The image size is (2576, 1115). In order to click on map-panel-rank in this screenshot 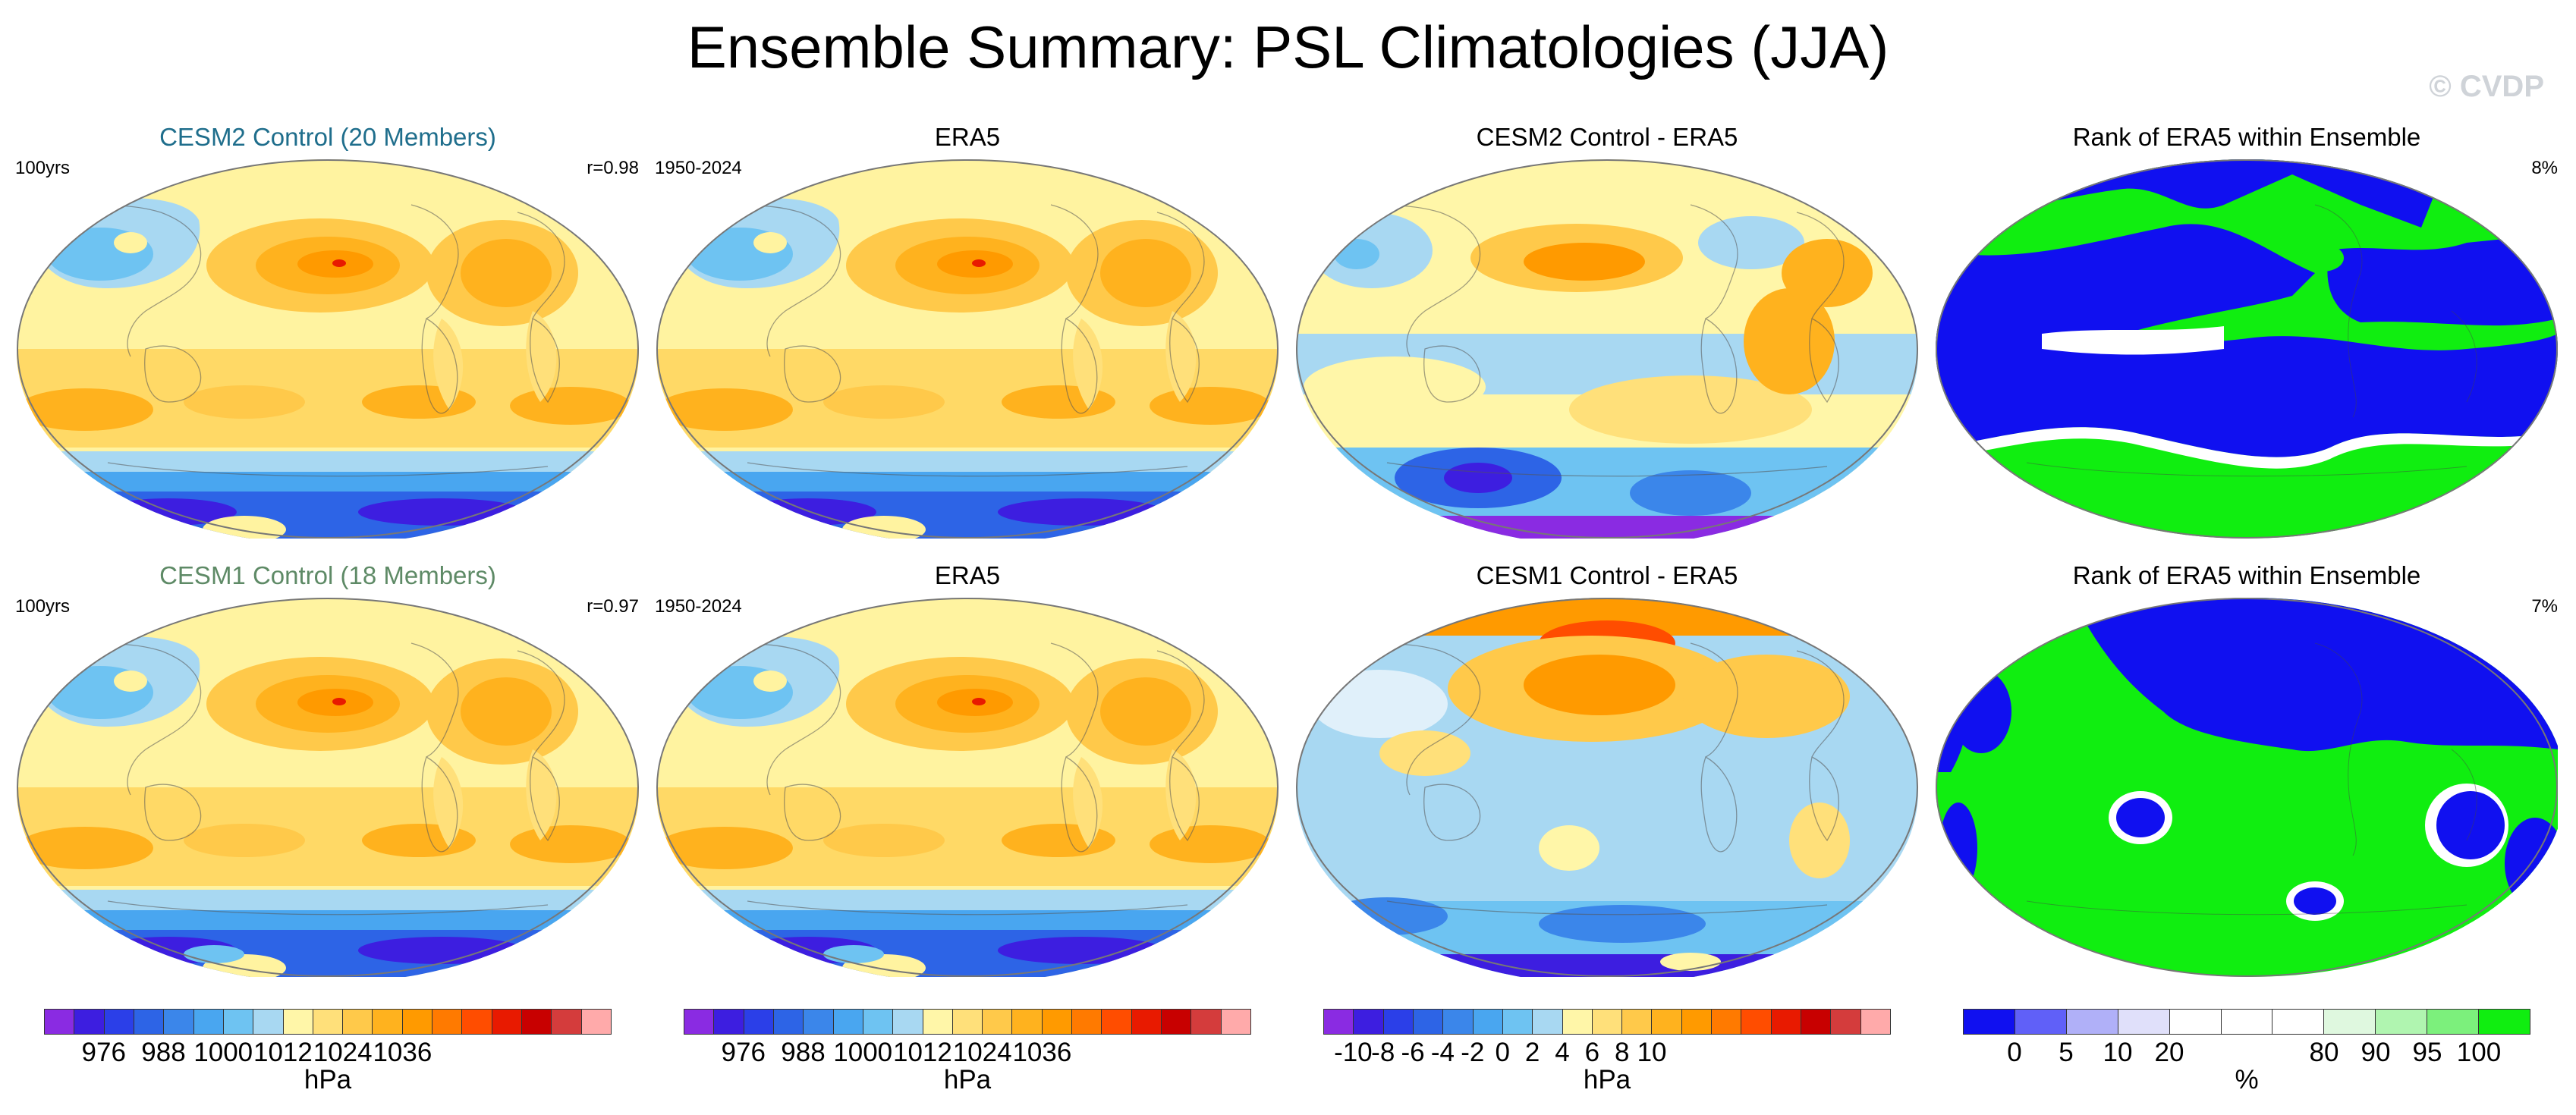, I will do `click(2247, 789)`.